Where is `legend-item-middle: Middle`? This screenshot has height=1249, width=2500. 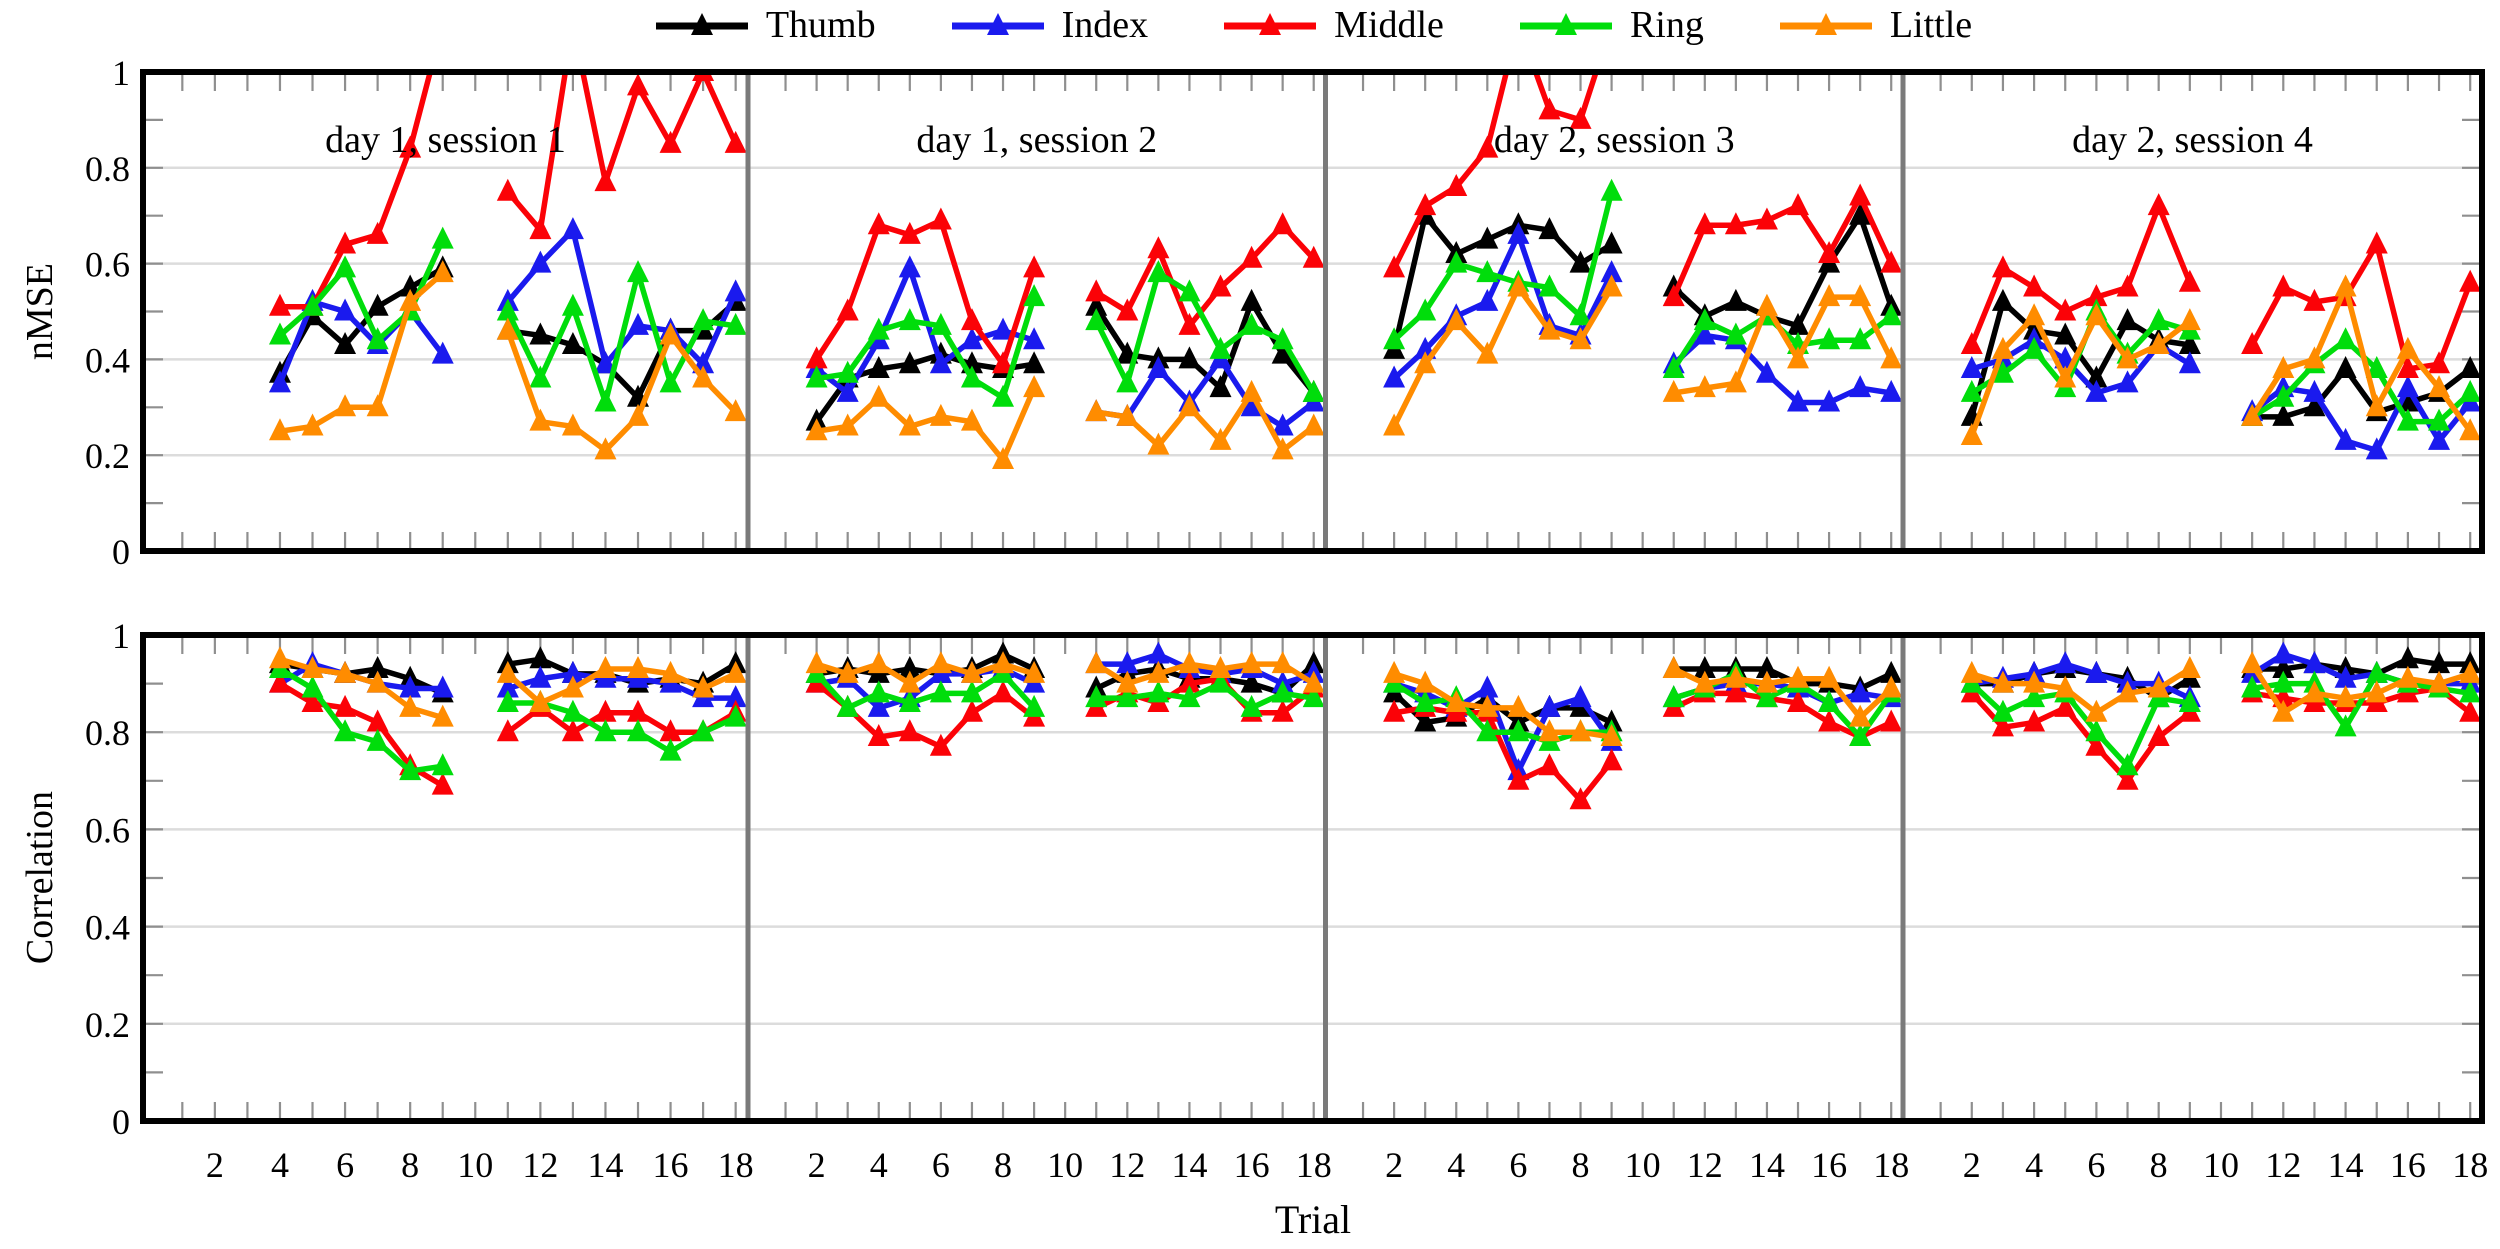
legend-item-middle: Middle is located at coordinates (1333, 25).